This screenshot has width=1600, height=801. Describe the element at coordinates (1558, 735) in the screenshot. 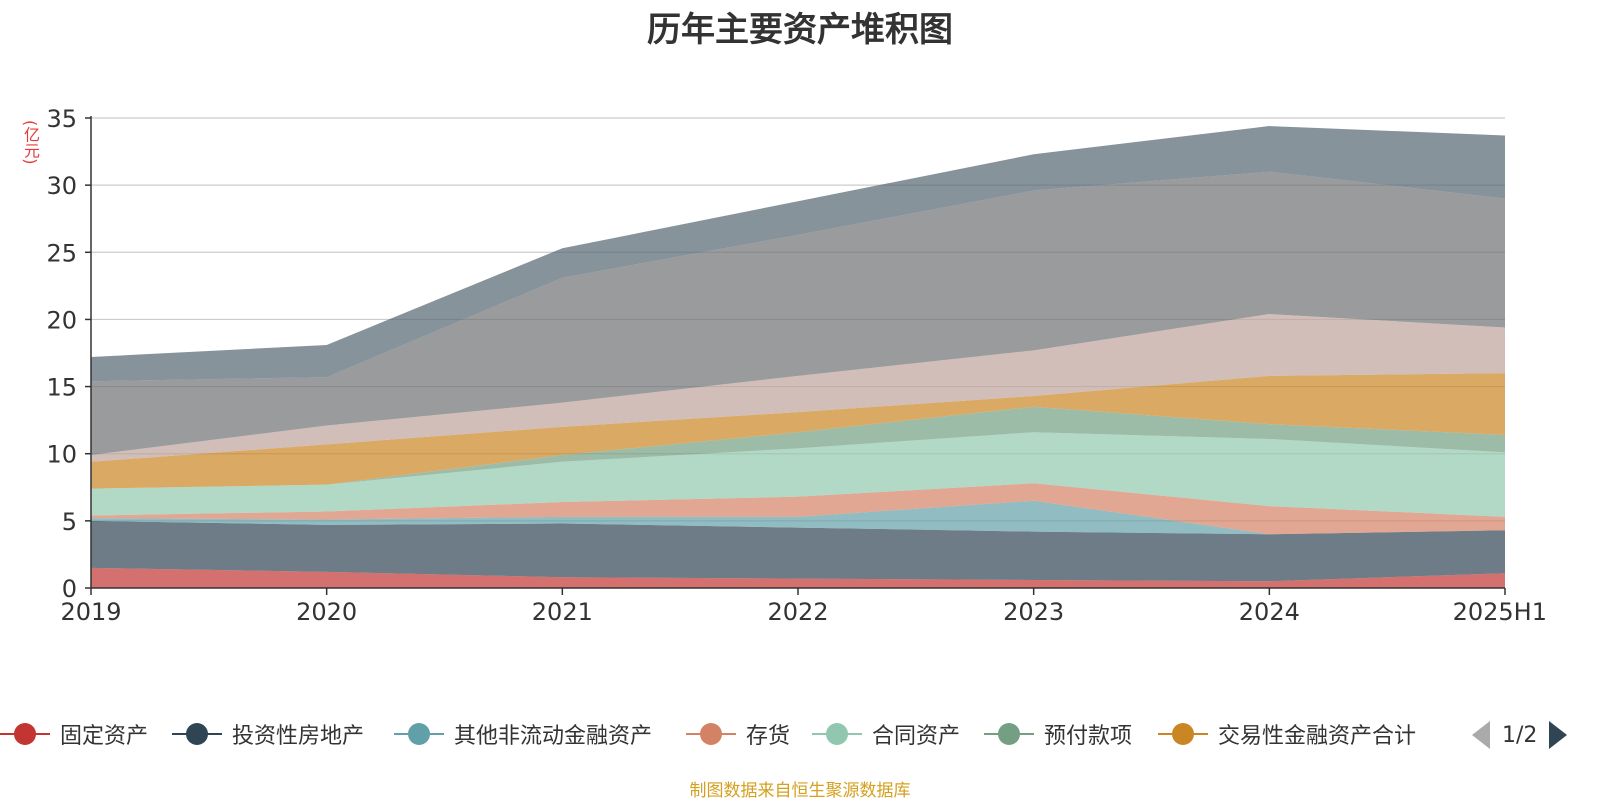

I see `legend-next-icon` at that location.